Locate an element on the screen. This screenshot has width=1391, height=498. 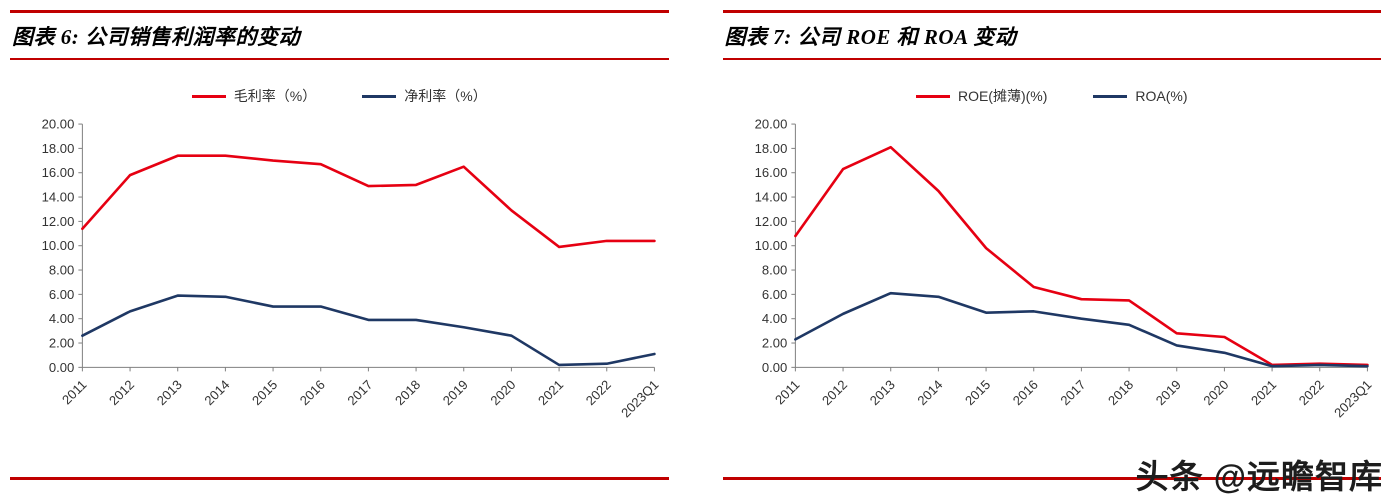
watermark: 头条 @远瞻智库 is located at coordinates (1259, 476).